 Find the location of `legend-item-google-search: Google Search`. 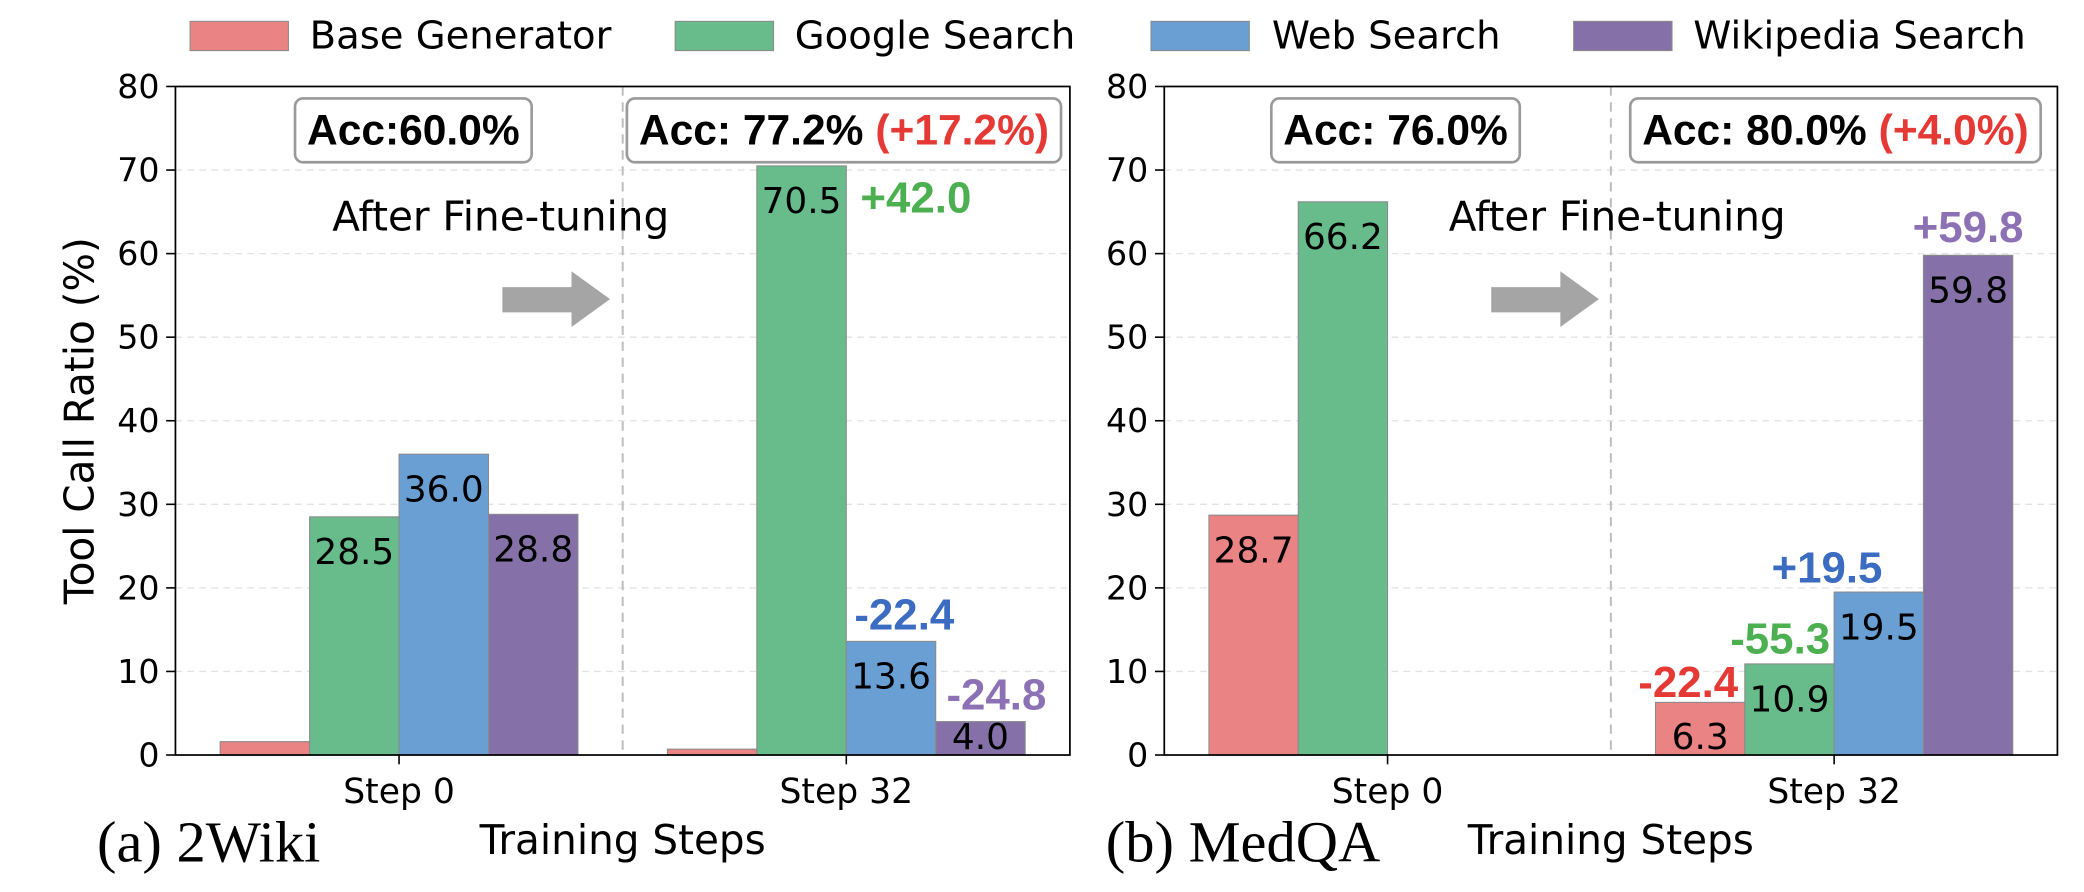

legend-item-google-search: Google Search is located at coordinates (874, 35).